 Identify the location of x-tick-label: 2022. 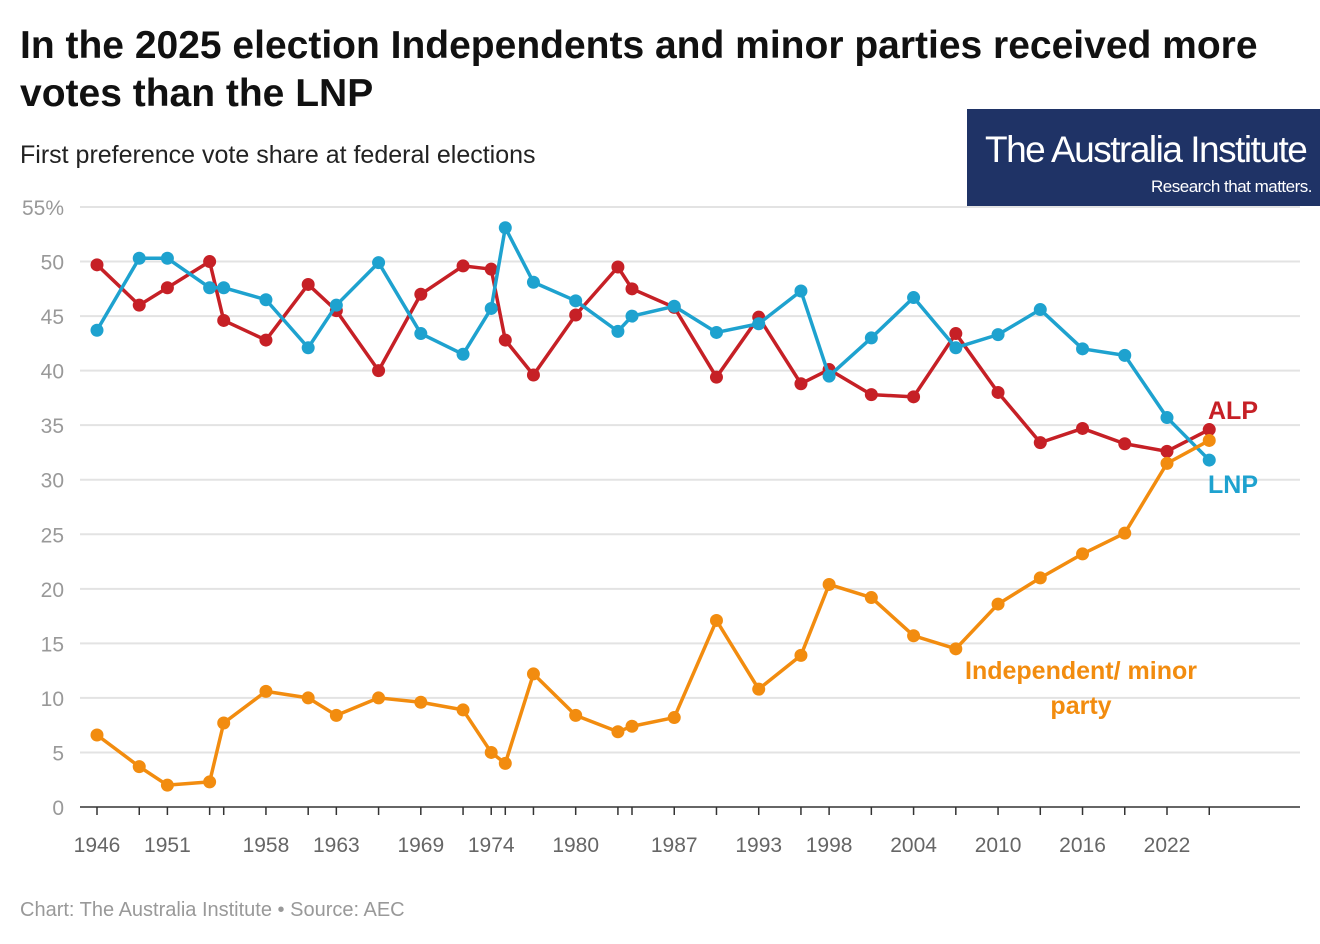
(1167, 845).